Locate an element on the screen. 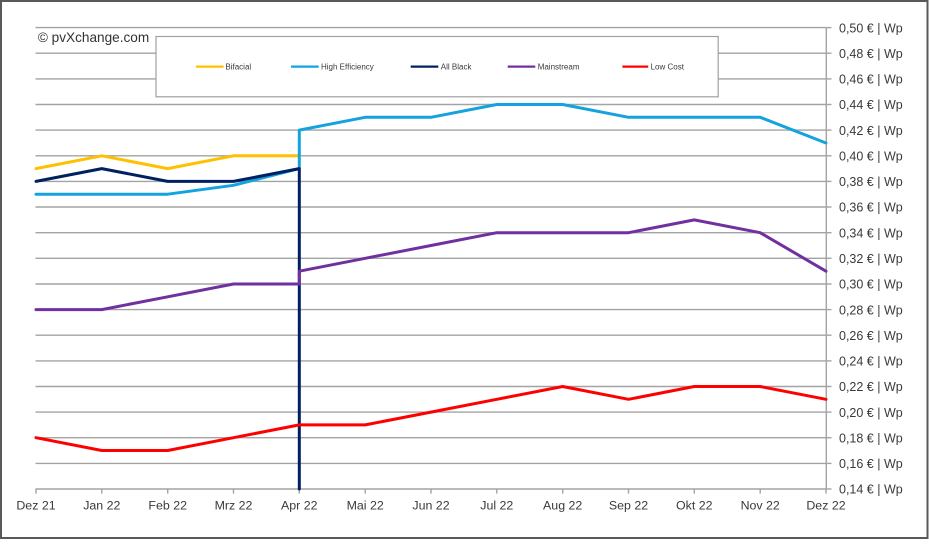 Image resolution: width=929 pixels, height=545 pixels. svg-text: Dez 22 is located at coordinates (825, 505).